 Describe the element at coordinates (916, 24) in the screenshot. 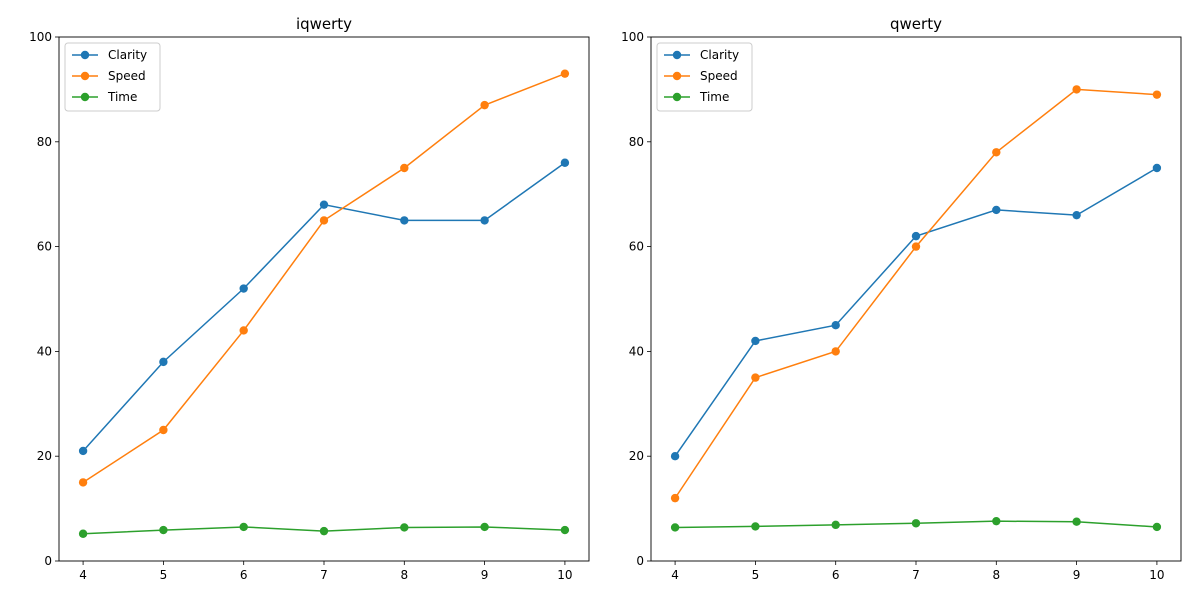

I see `chart-title: qwerty` at that location.